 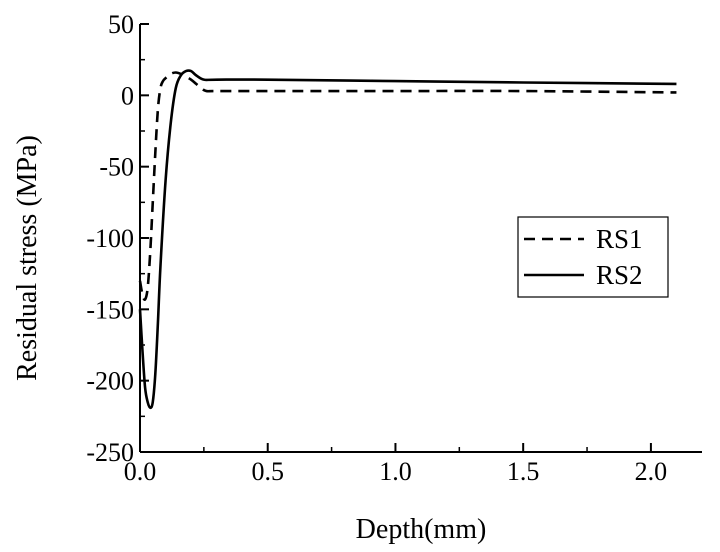 What do you see at coordinates (619, 239) in the screenshot?
I see `legend-label-rs1: RS1` at bounding box center [619, 239].